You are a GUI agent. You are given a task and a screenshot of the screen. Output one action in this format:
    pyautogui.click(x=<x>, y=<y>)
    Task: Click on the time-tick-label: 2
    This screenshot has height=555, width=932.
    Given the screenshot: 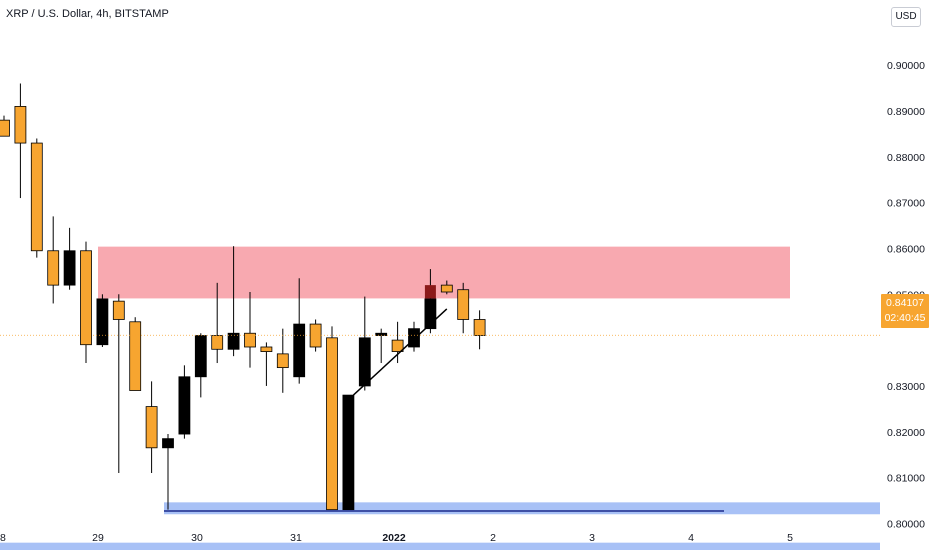 What is the action you would take?
    pyautogui.click(x=493, y=538)
    